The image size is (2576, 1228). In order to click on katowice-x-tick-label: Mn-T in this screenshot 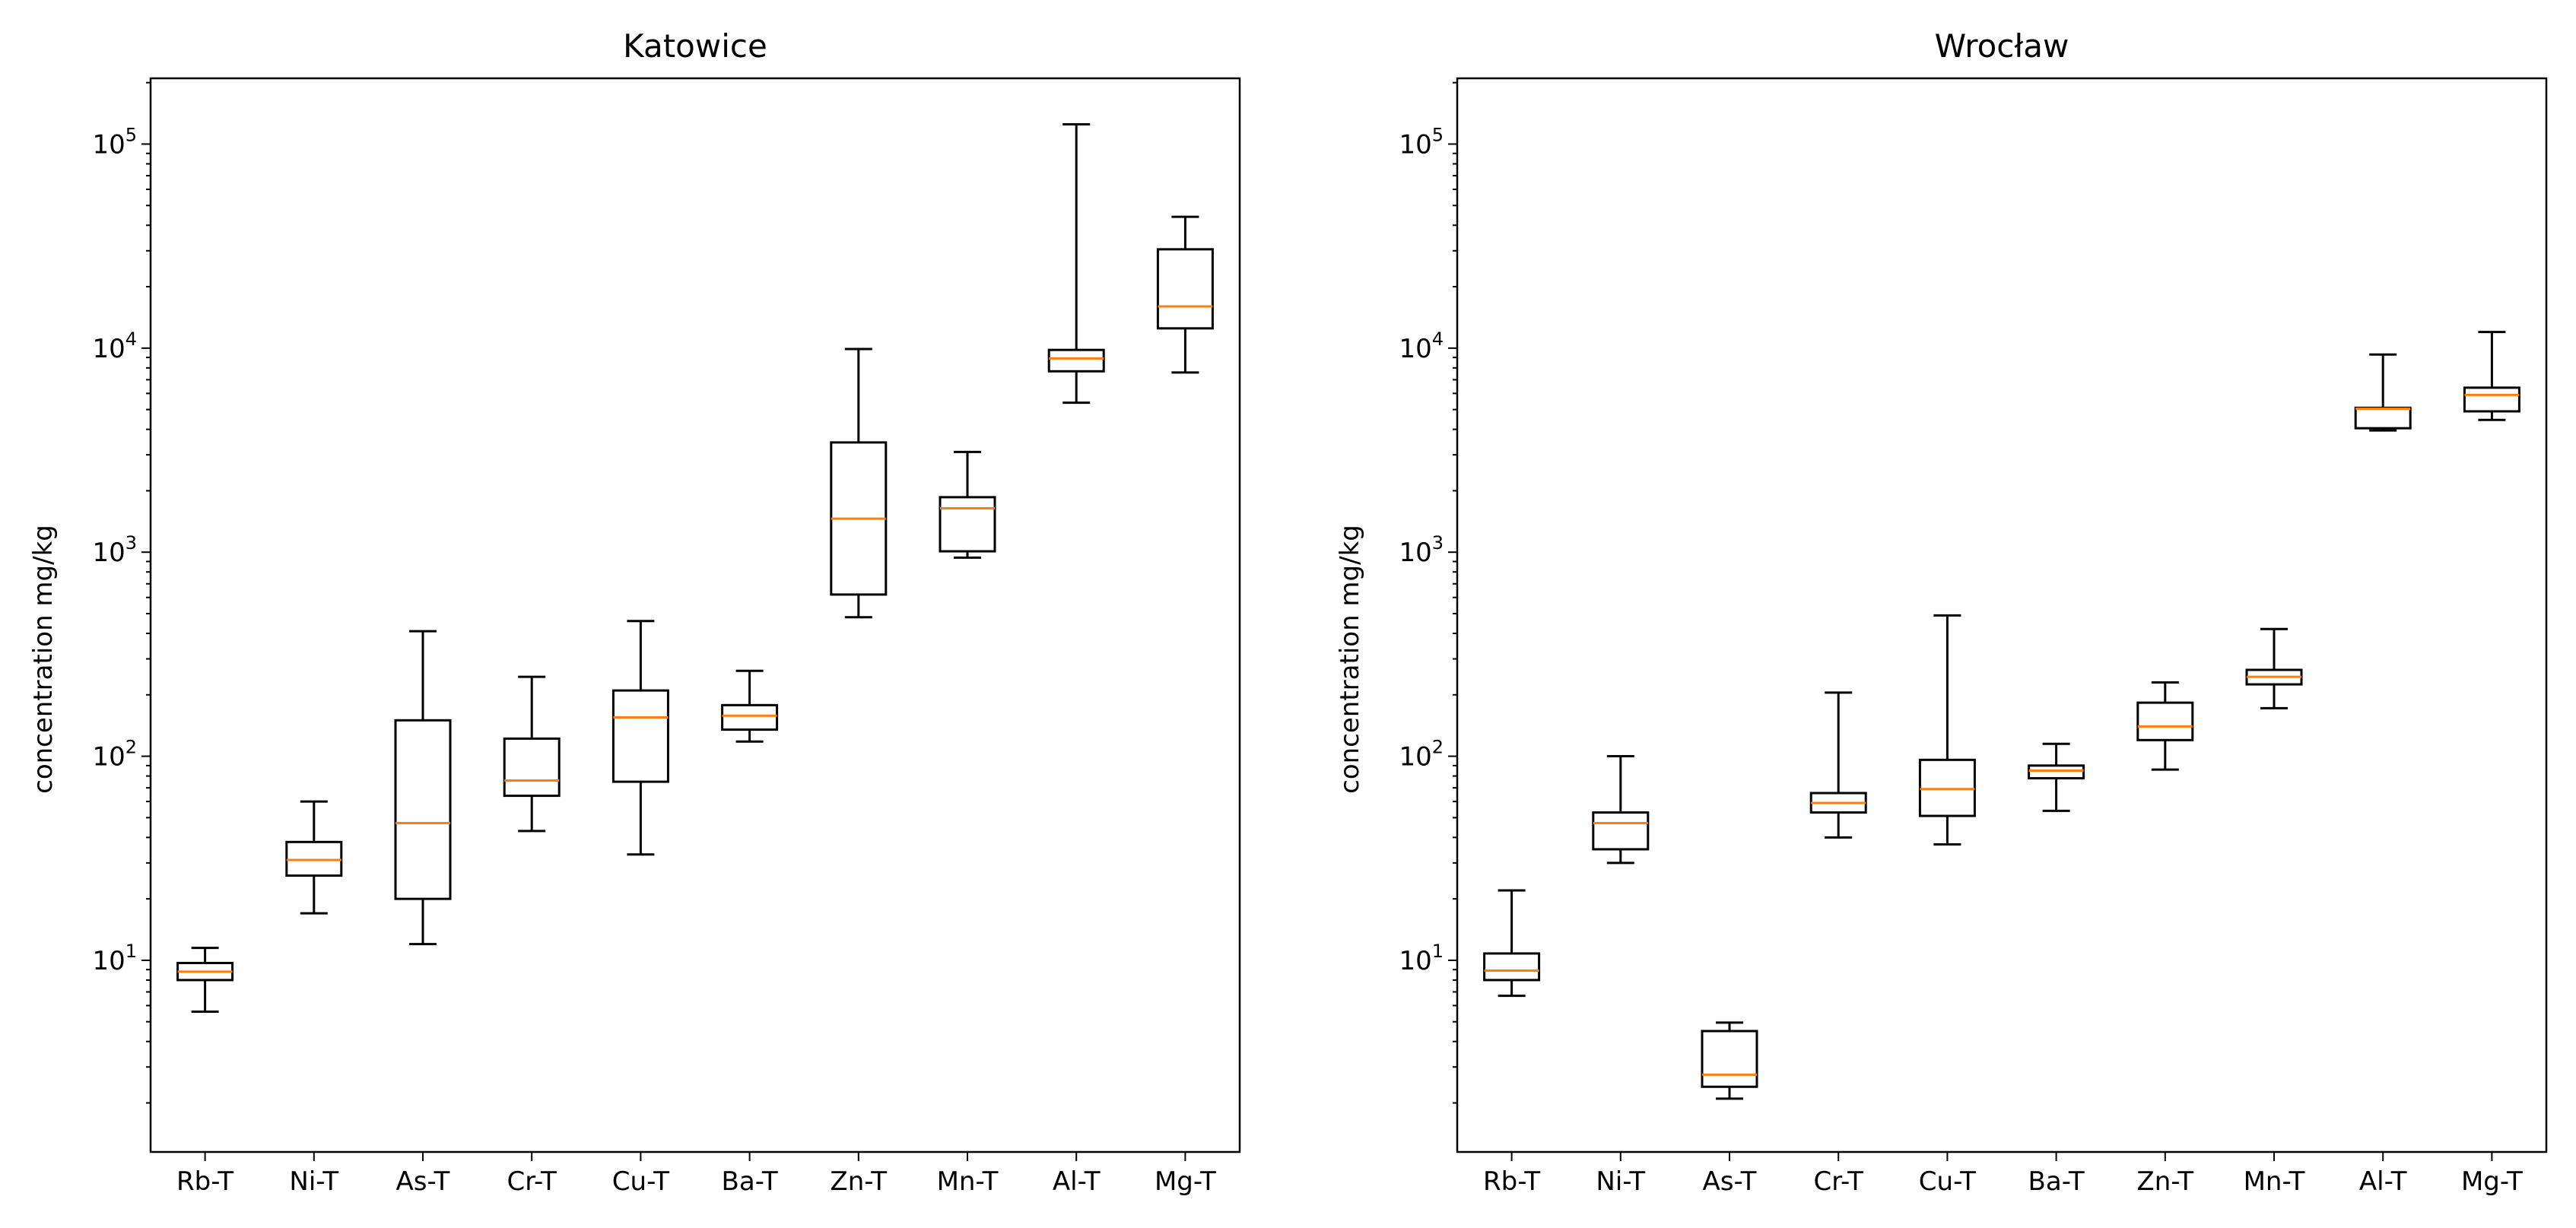, I will do `click(968, 1181)`.